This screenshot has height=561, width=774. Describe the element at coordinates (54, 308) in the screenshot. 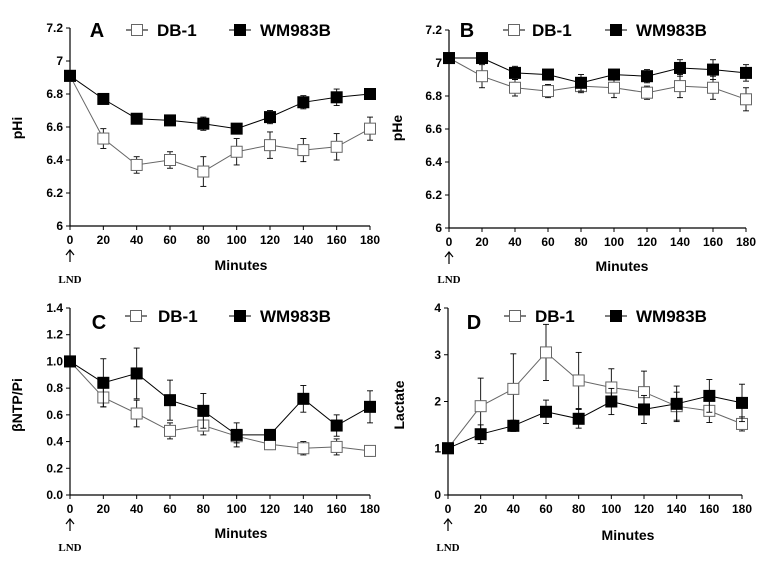

I see `y-tick-label: 1.4` at that location.